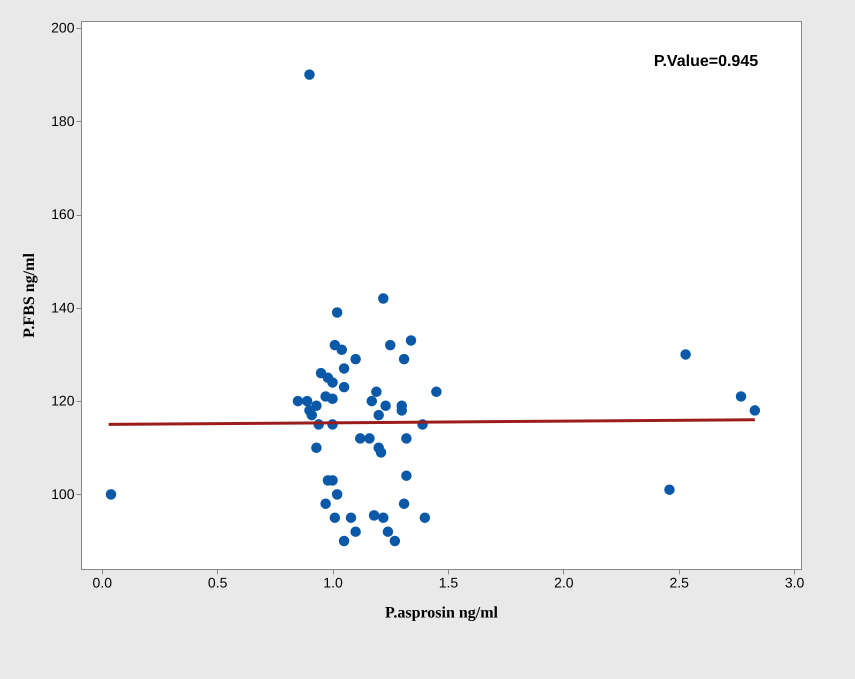 The image size is (855, 679). What do you see at coordinates (794, 582) in the screenshot?
I see `x-tick-label: 3.0` at bounding box center [794, 582].